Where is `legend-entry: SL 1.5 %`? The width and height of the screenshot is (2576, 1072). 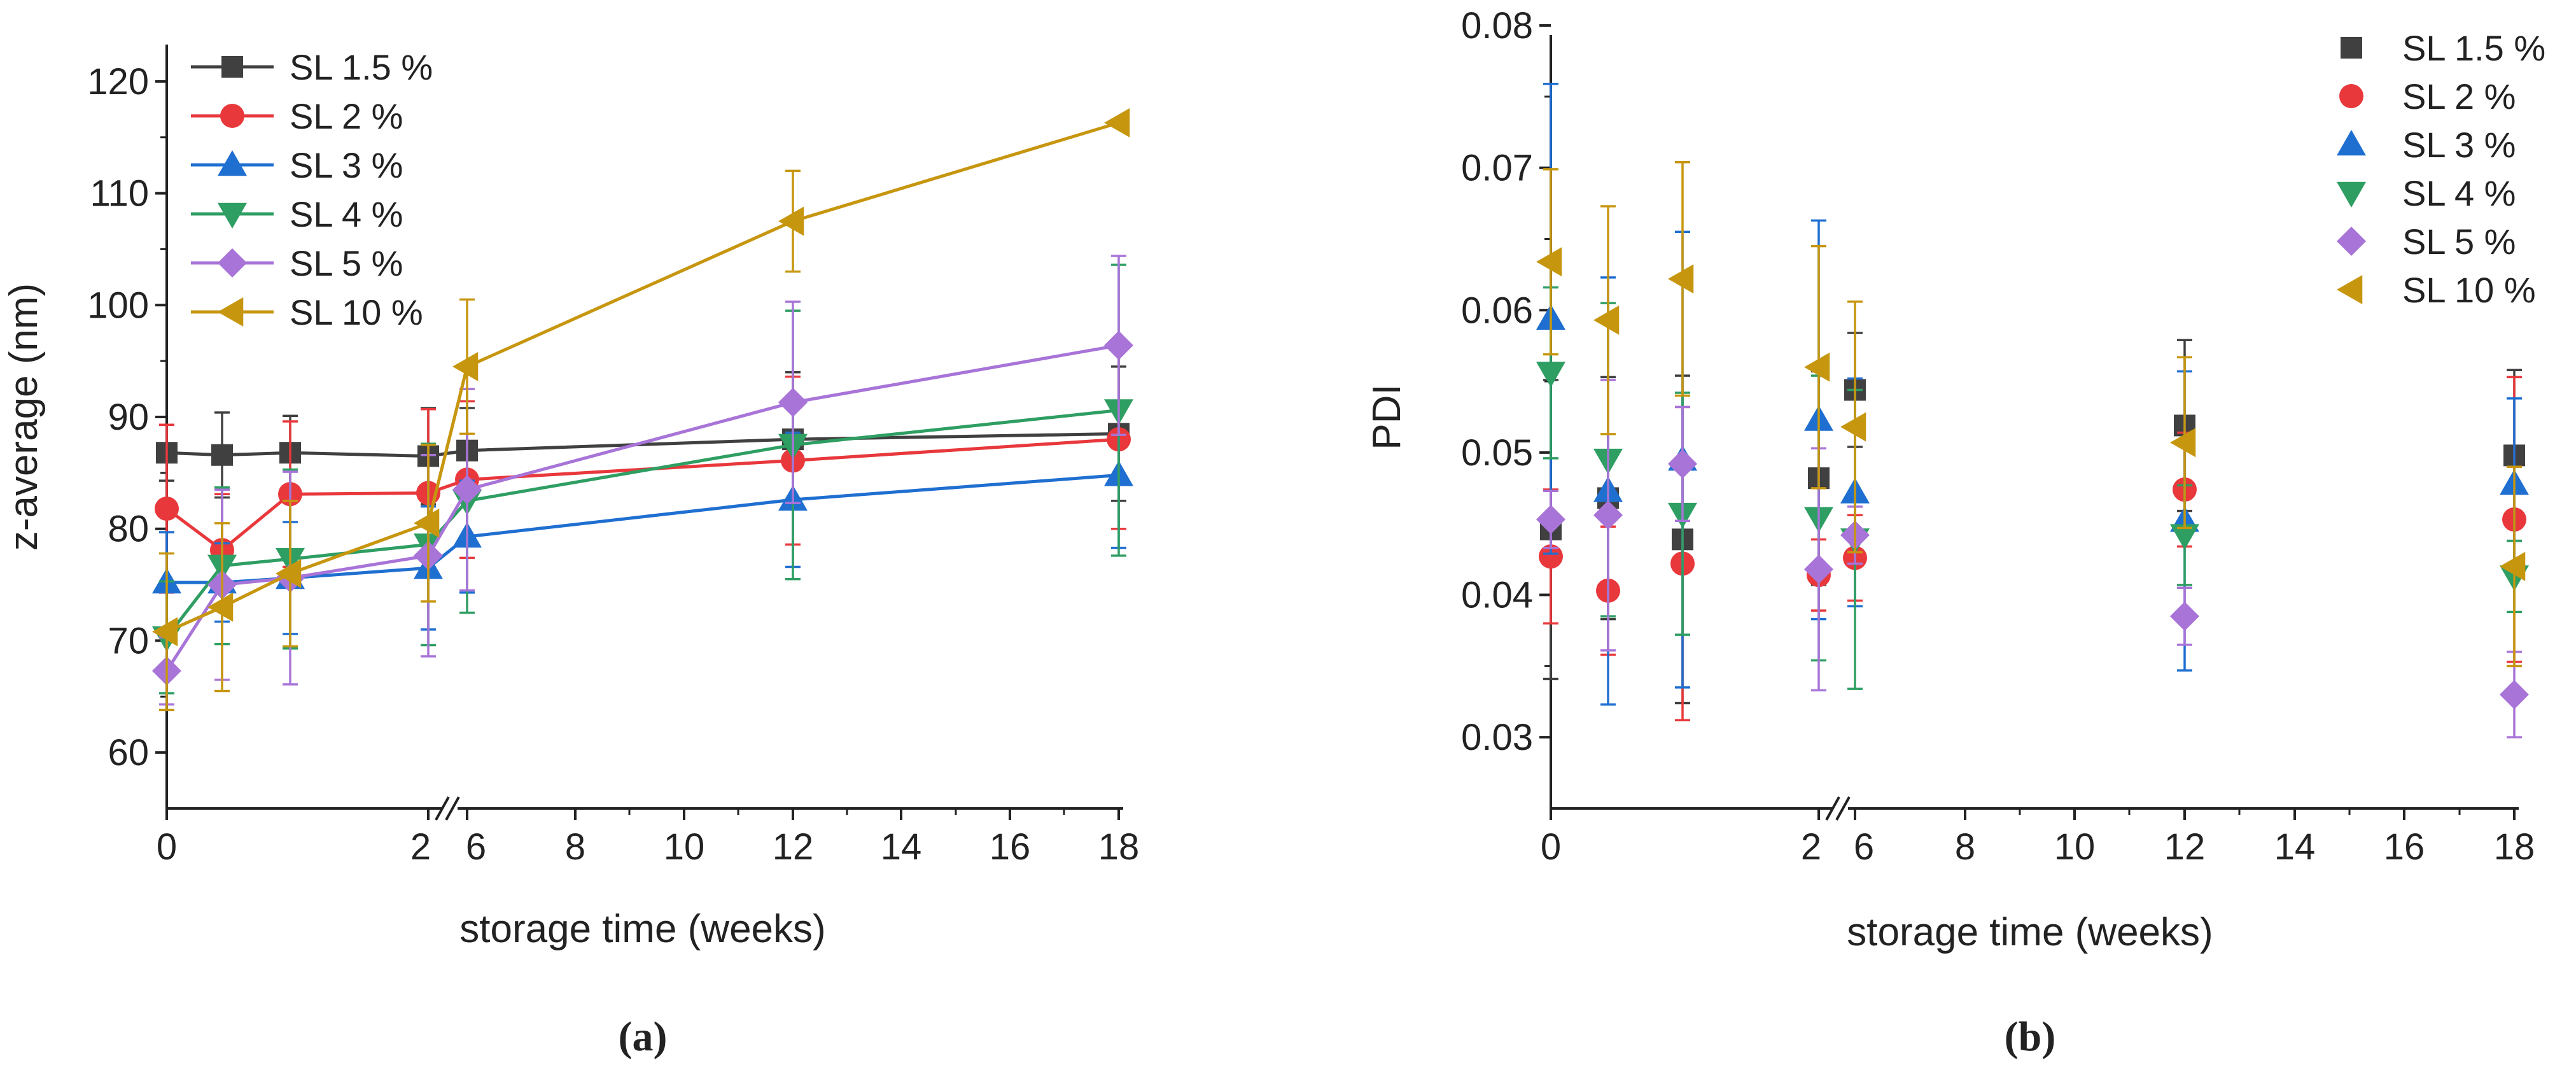 legend-entry: SL 1.5 % is located at coordinates (312, 67).